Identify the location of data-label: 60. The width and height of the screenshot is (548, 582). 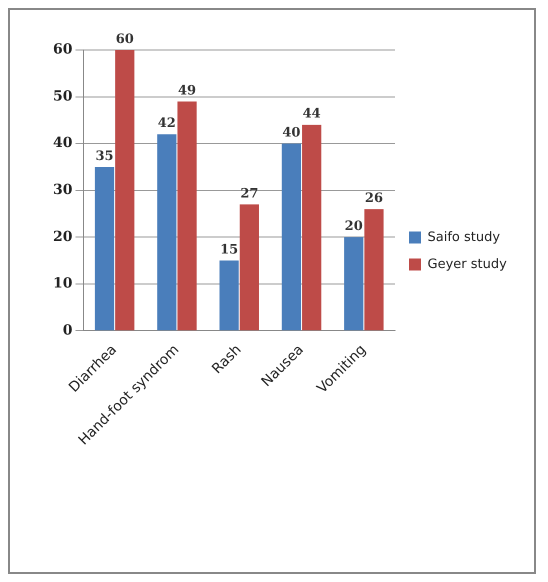
(125, 39).